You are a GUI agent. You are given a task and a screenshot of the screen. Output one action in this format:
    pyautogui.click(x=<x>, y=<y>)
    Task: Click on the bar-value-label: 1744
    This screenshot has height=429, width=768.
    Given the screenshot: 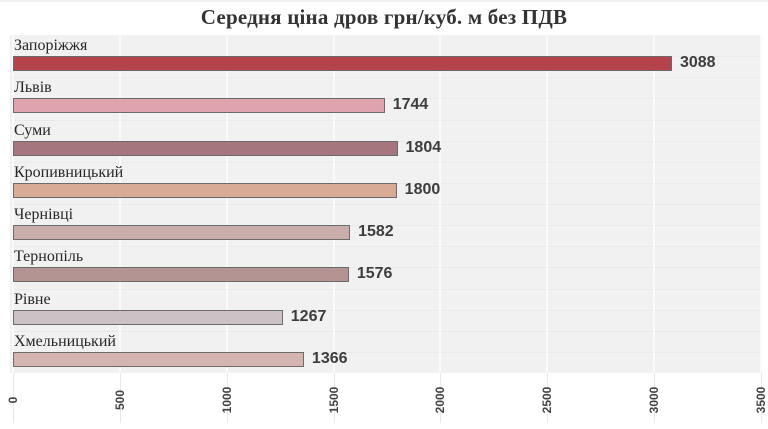 What is the action you would take?
    pyautogui.click(x=410, y=105)
    